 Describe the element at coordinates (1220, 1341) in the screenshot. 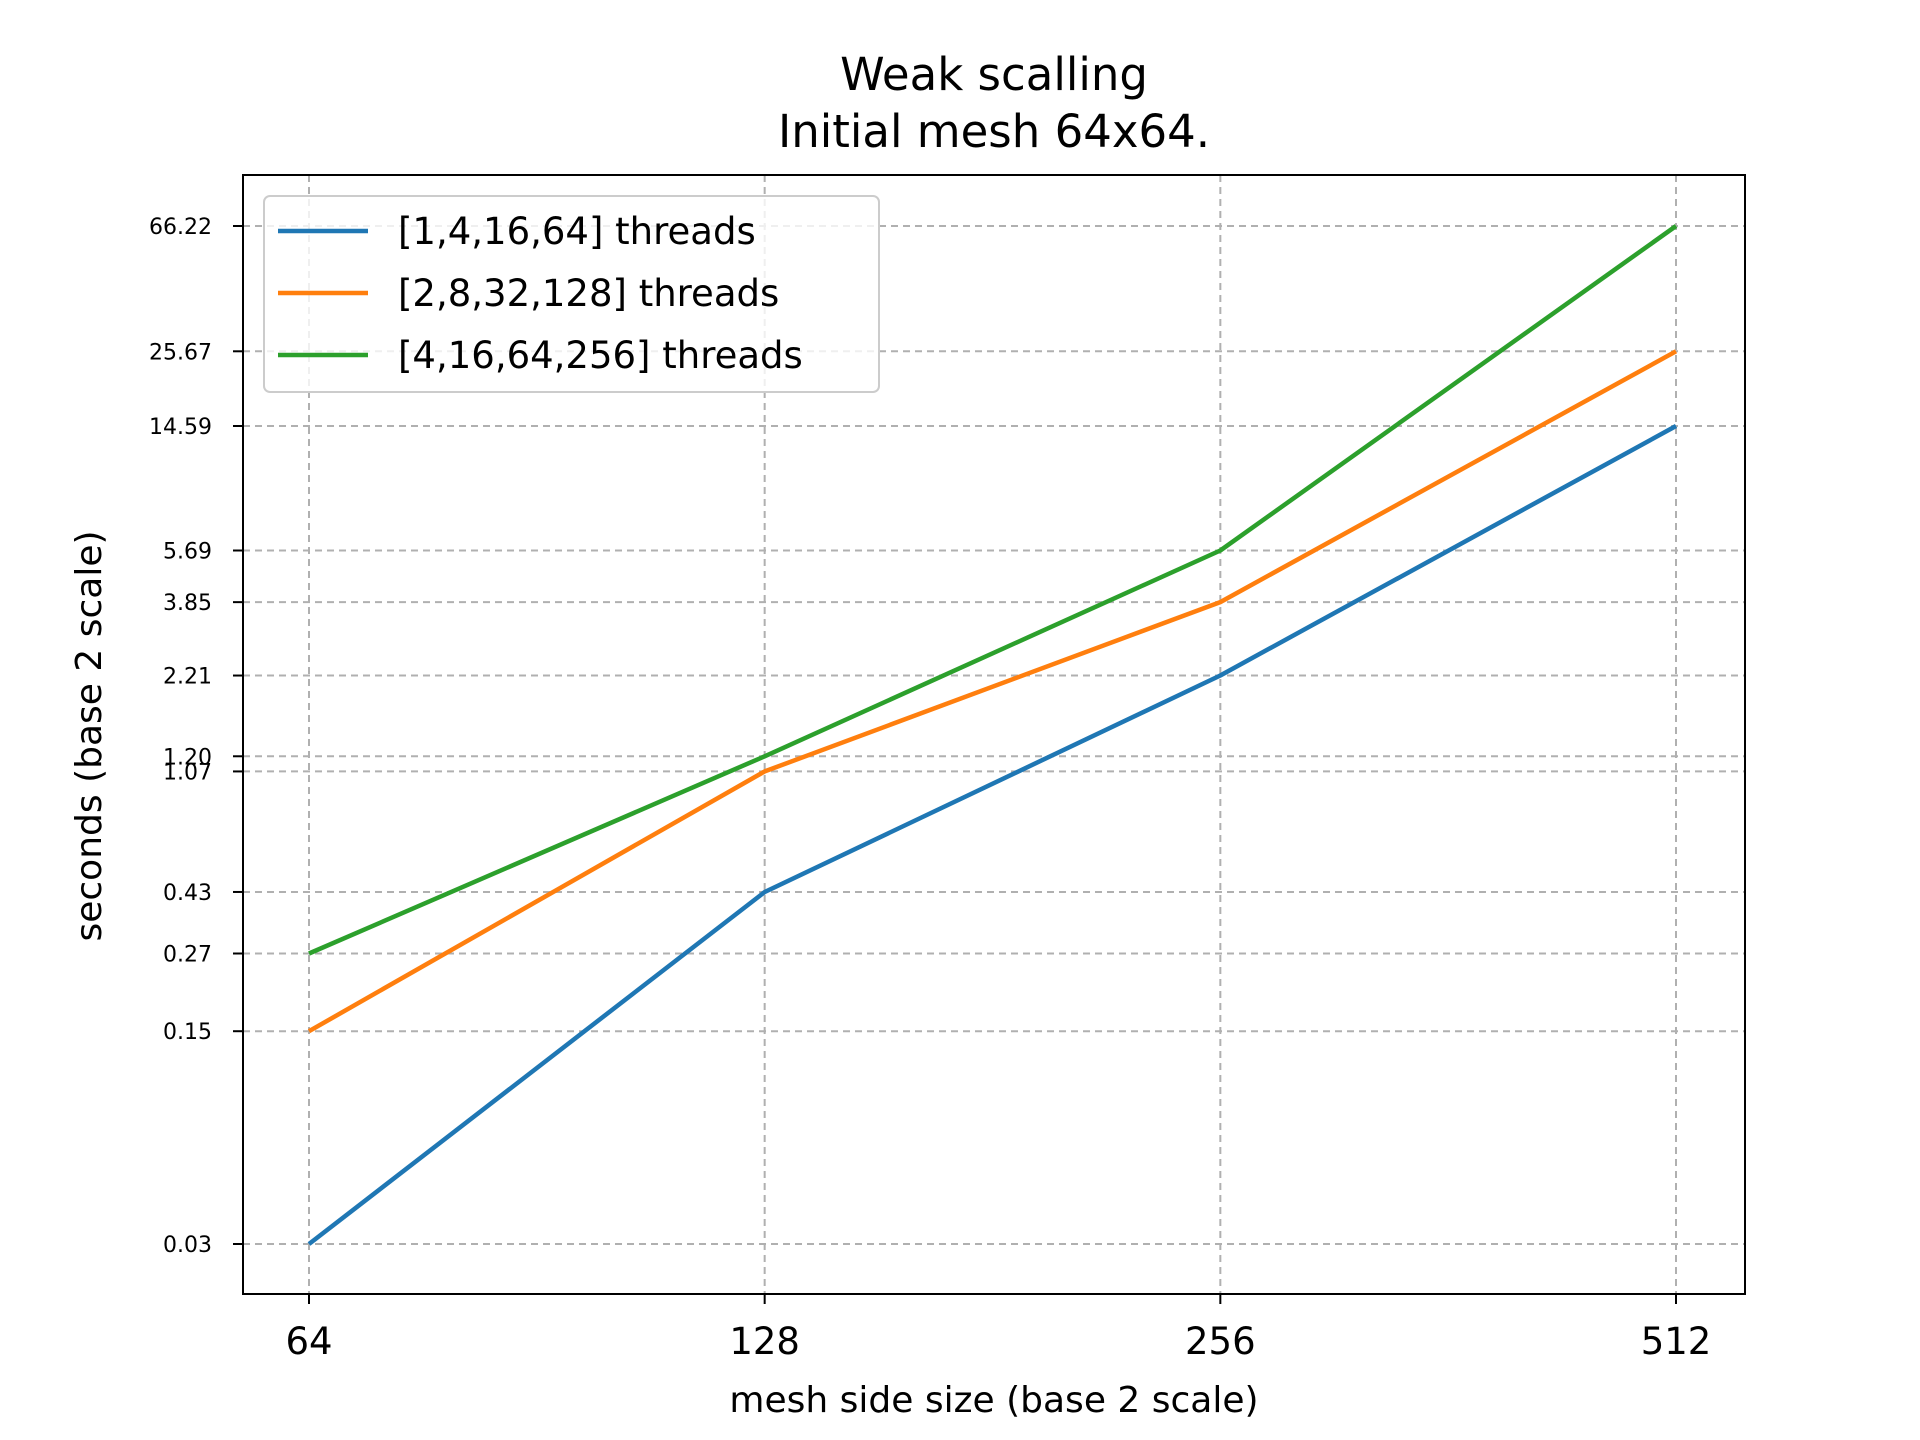

I see `x-tick-label: 256` at that location.